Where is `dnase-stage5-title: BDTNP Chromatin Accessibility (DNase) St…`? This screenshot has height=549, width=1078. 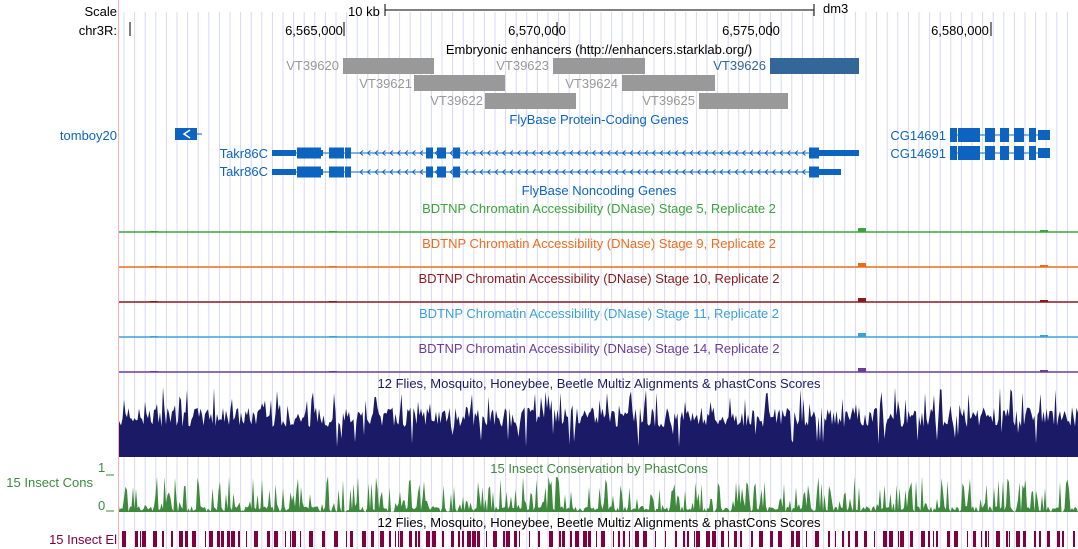 dnase-stage5-title: BDTNP Chromatin Accessibility (DNase) St… is located at coordinates (599, 208).